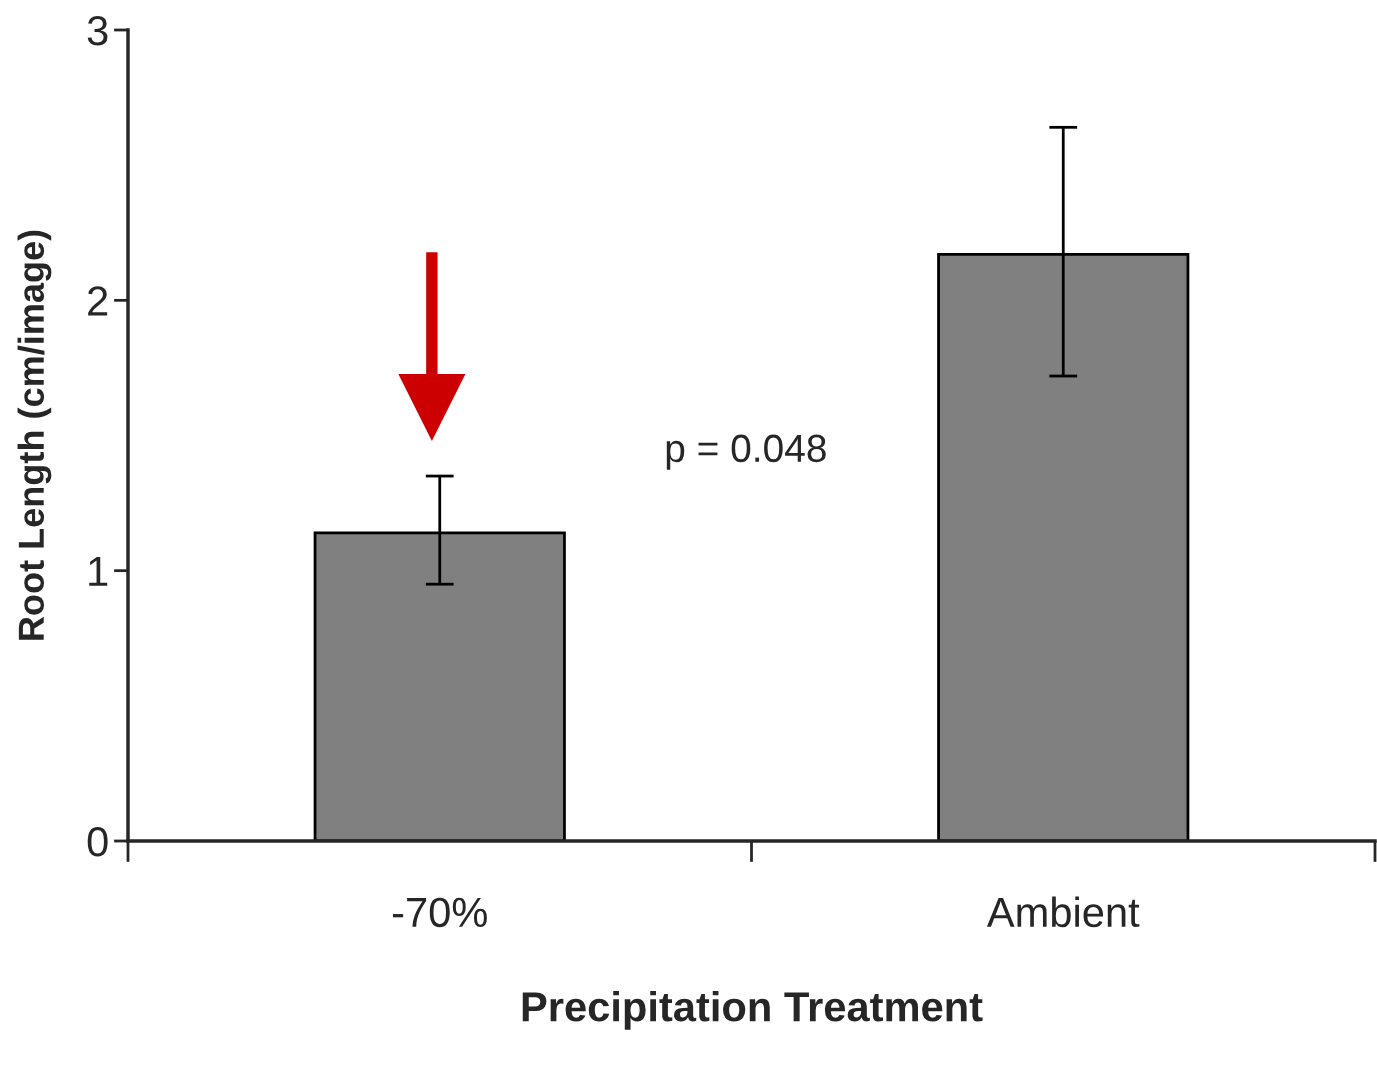  Describe the element at coordinates (1063, 912) in the screenshot. I see `x-tick-label: Ambient` at that location.